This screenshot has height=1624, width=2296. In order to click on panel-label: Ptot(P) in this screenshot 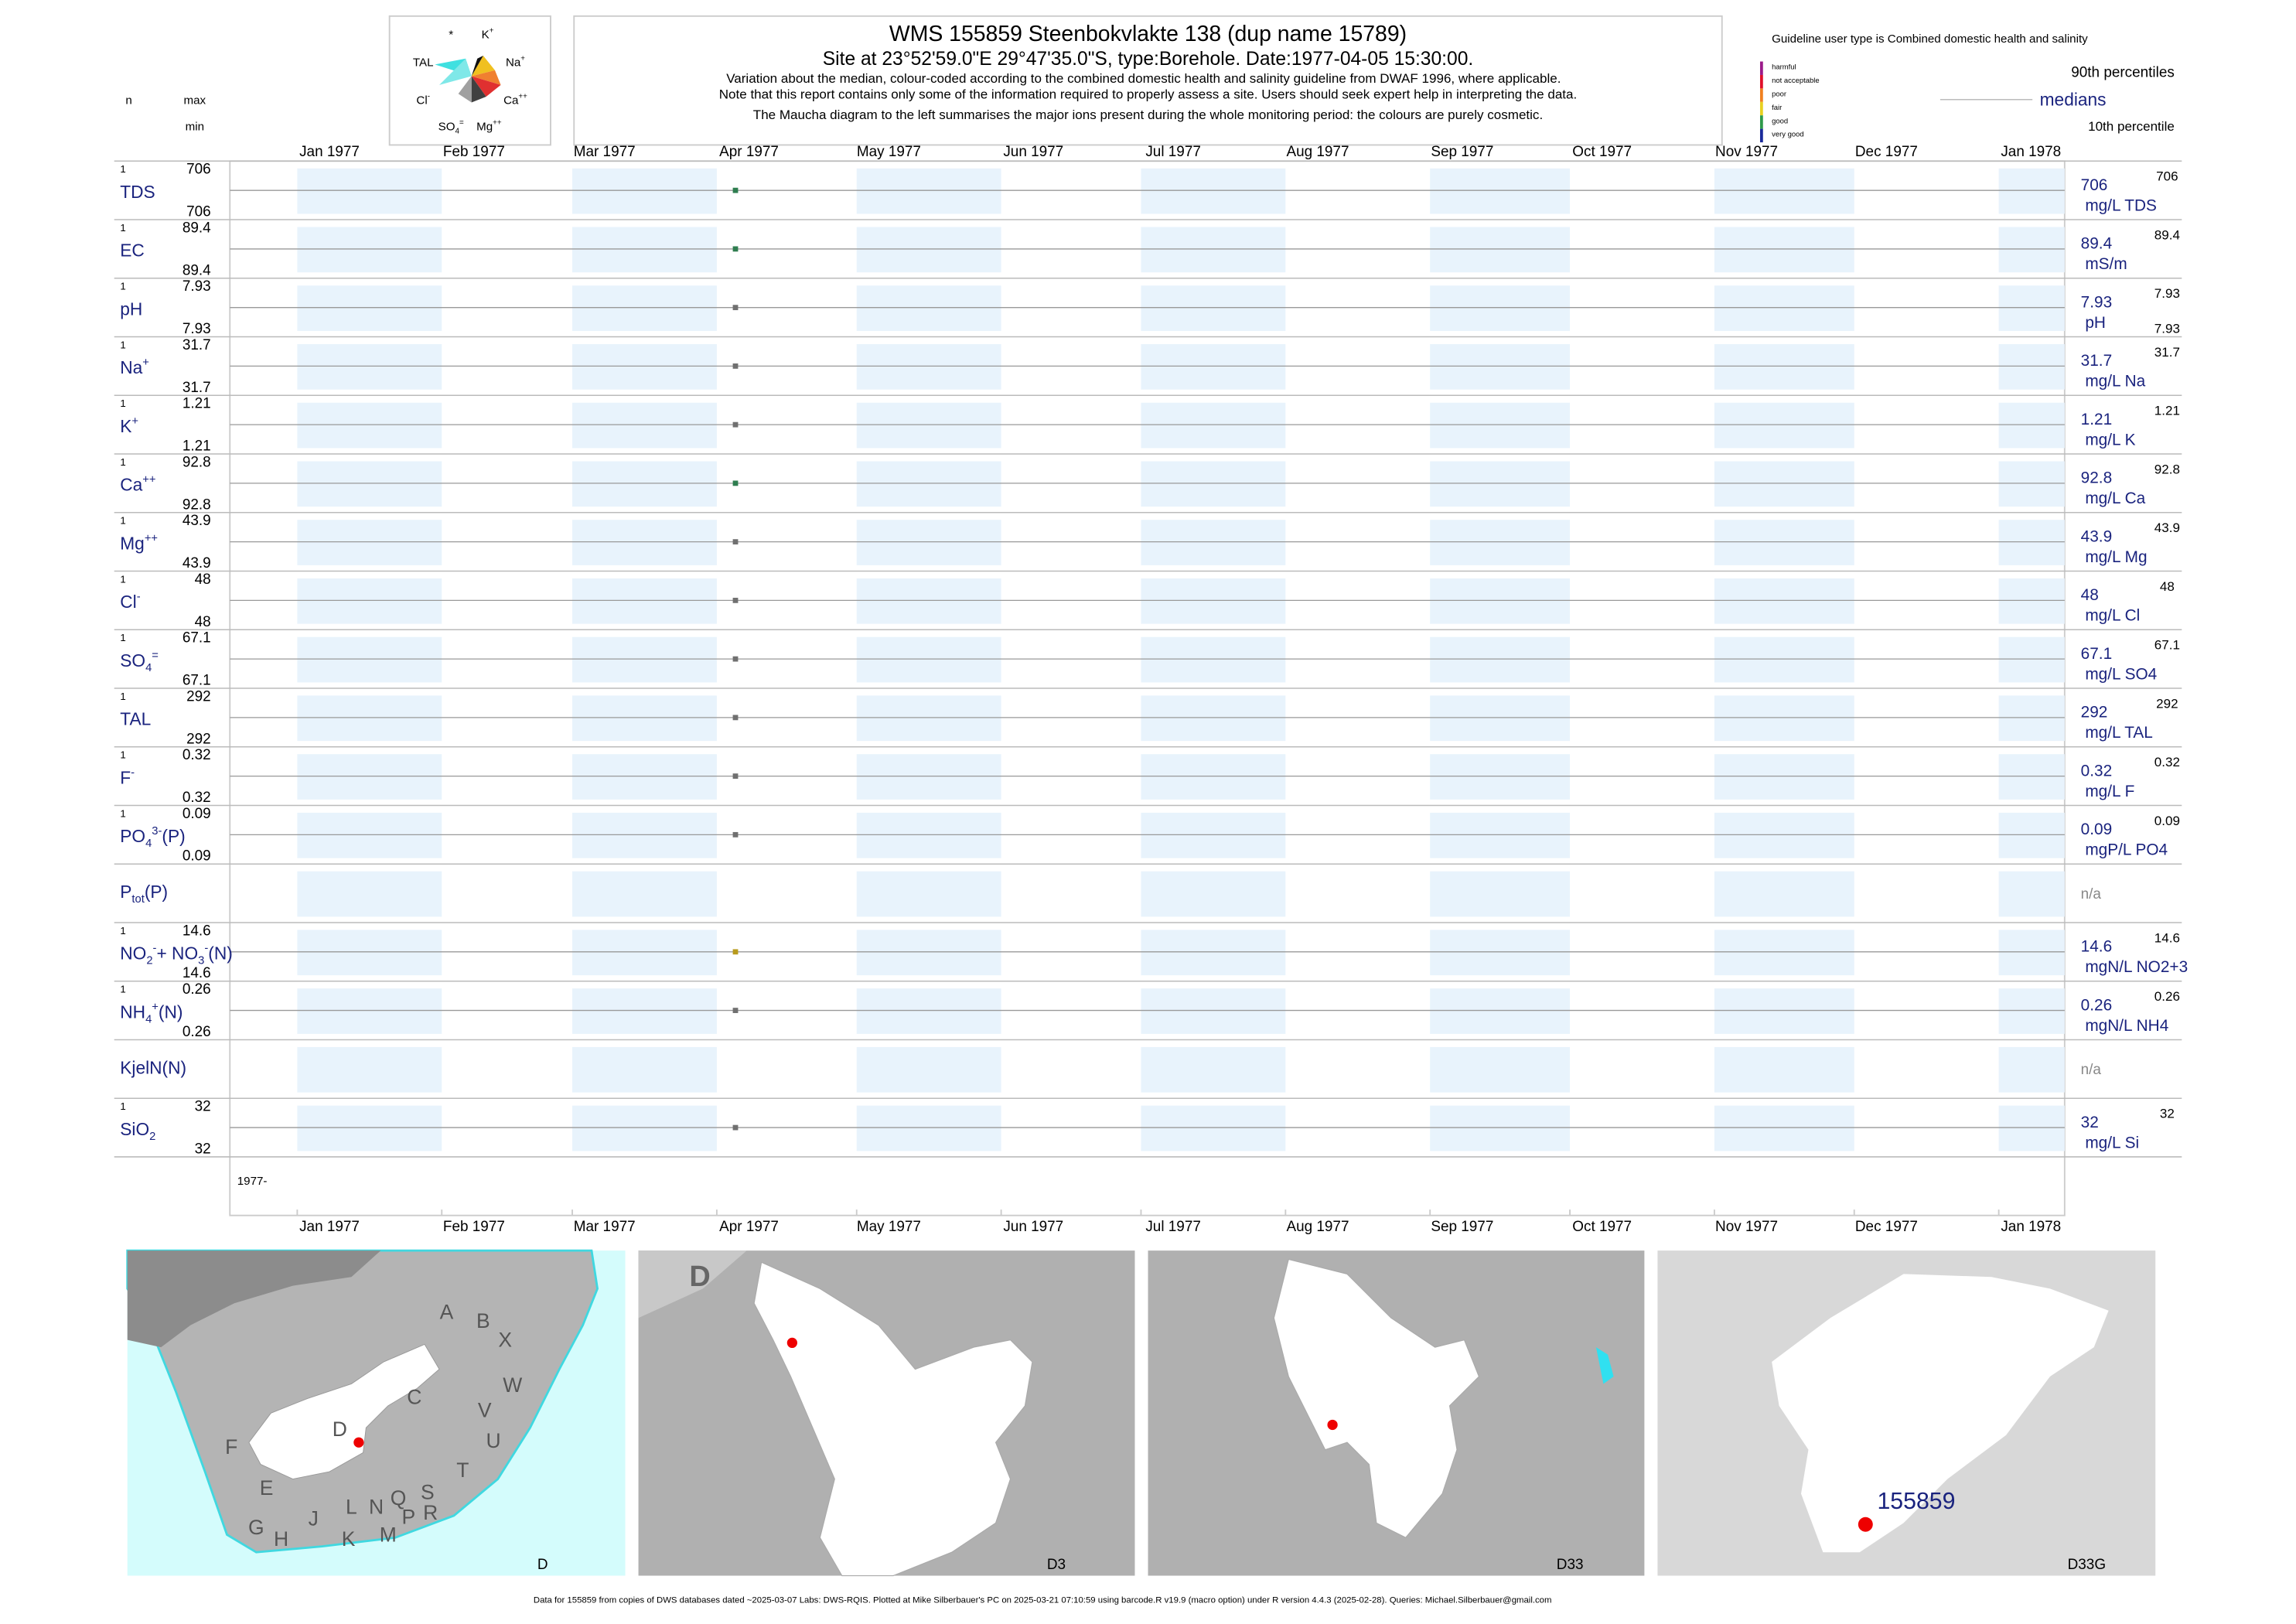, I will do `click(144, 894)`.